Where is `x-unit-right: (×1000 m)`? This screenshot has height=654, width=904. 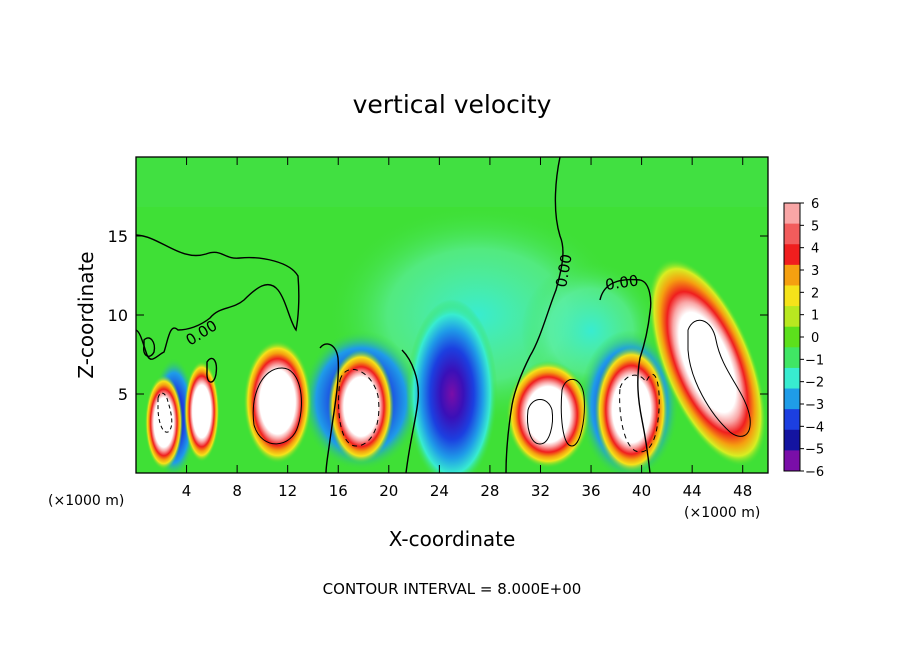 x-unit-right: (×1000 m) is located at coordinates (722, 513).